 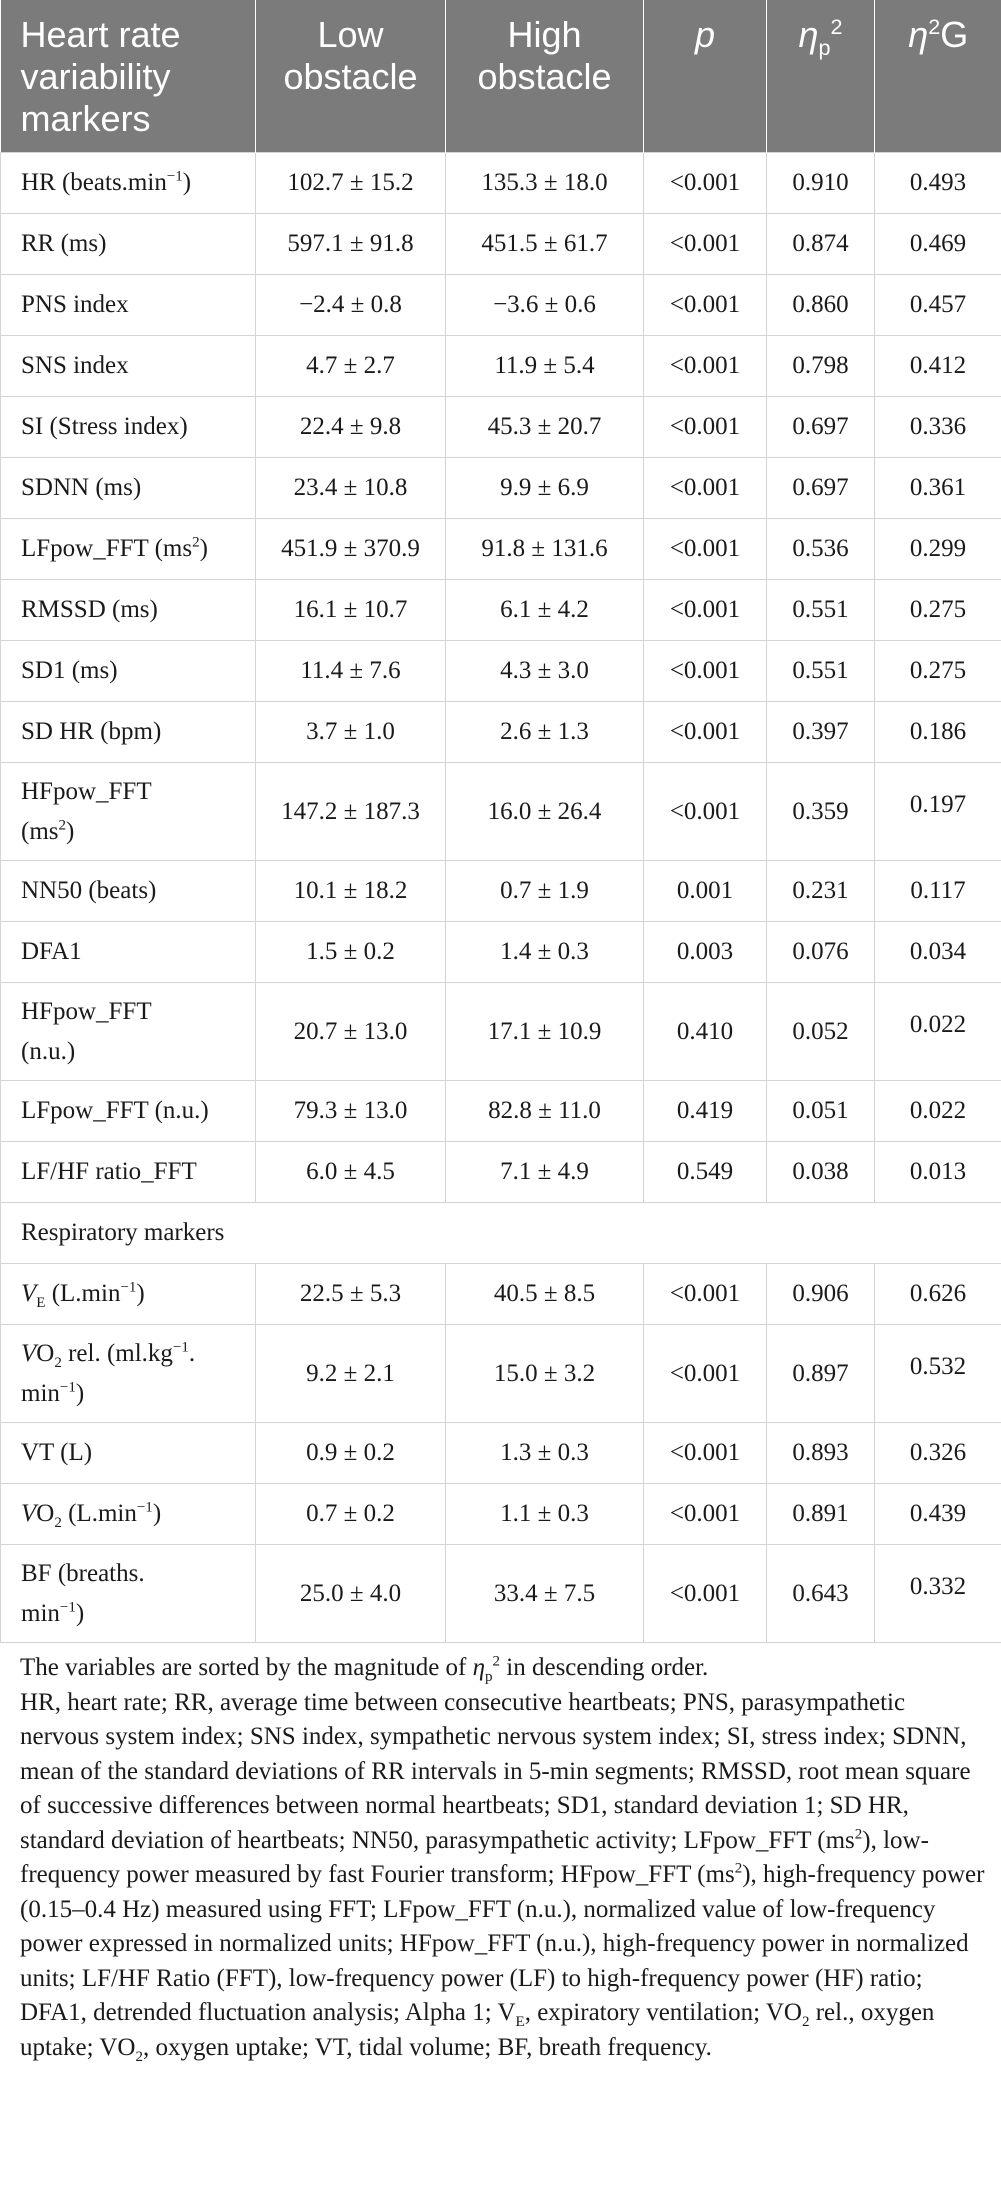 I want to click on cell-high: 15.0 ± 3.2, so click(x=544, y=1373).